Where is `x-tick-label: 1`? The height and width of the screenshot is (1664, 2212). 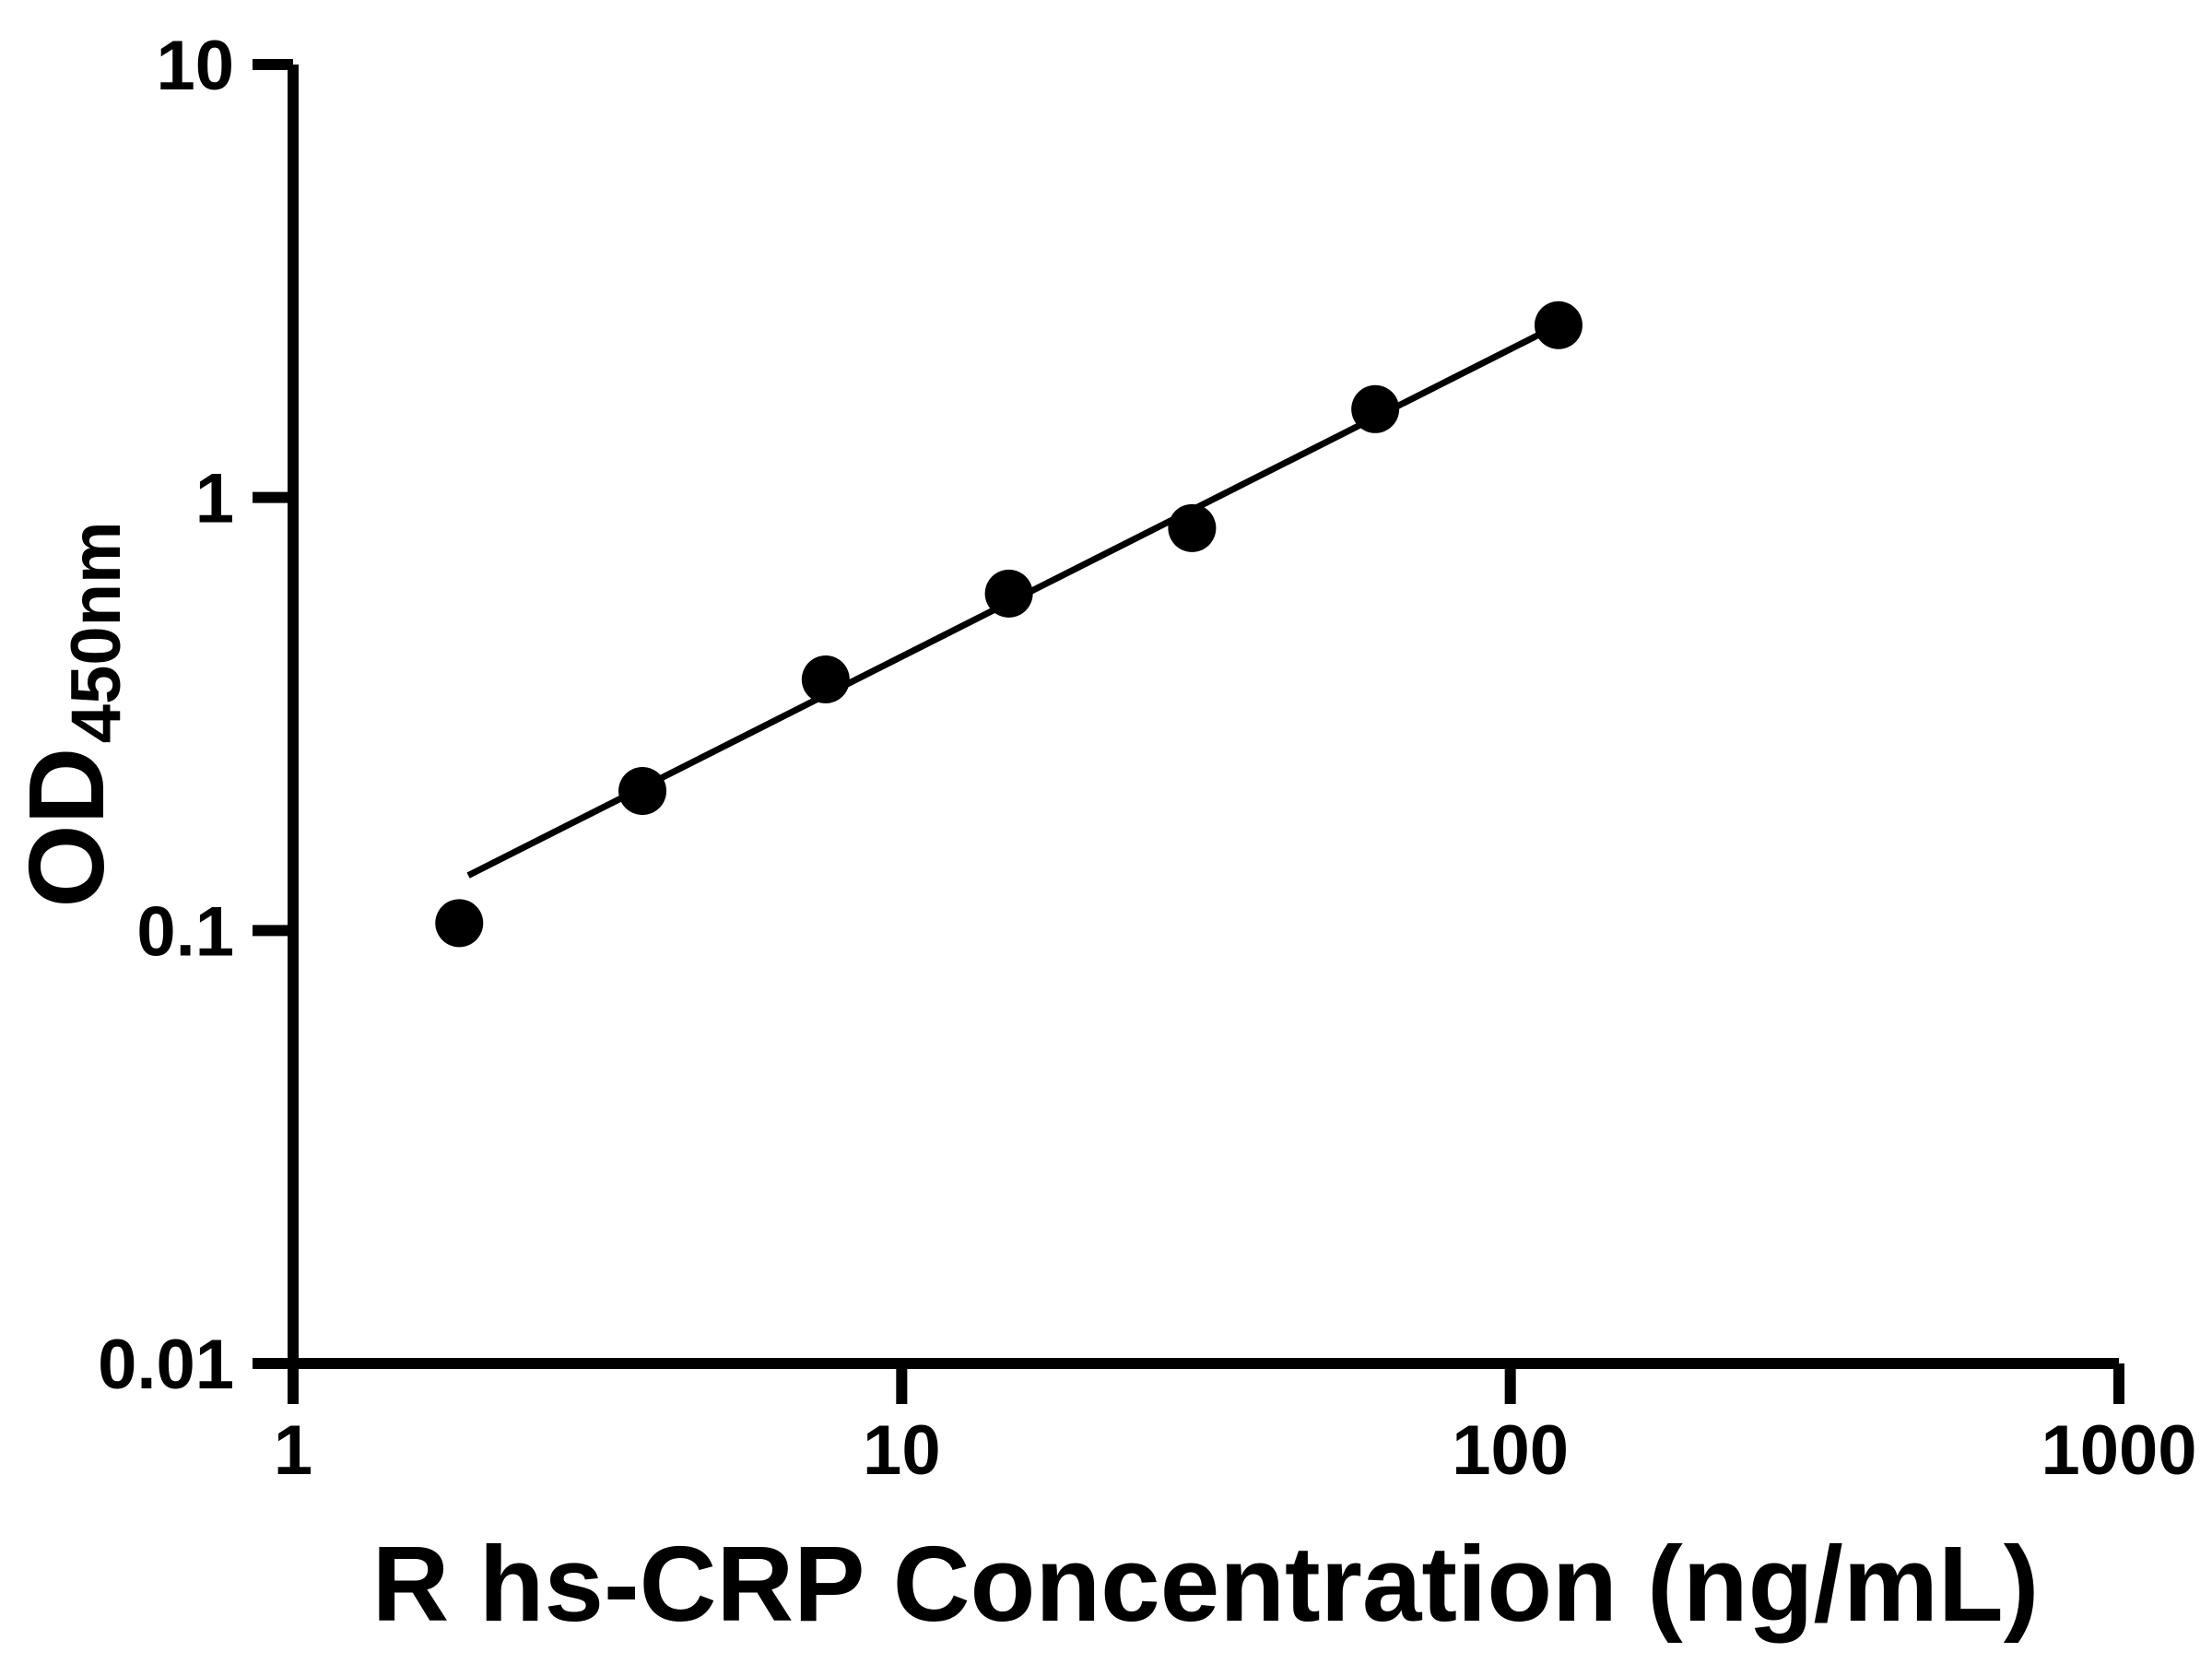
x-tick-label: 1 is located at coordinates (293, 1450).